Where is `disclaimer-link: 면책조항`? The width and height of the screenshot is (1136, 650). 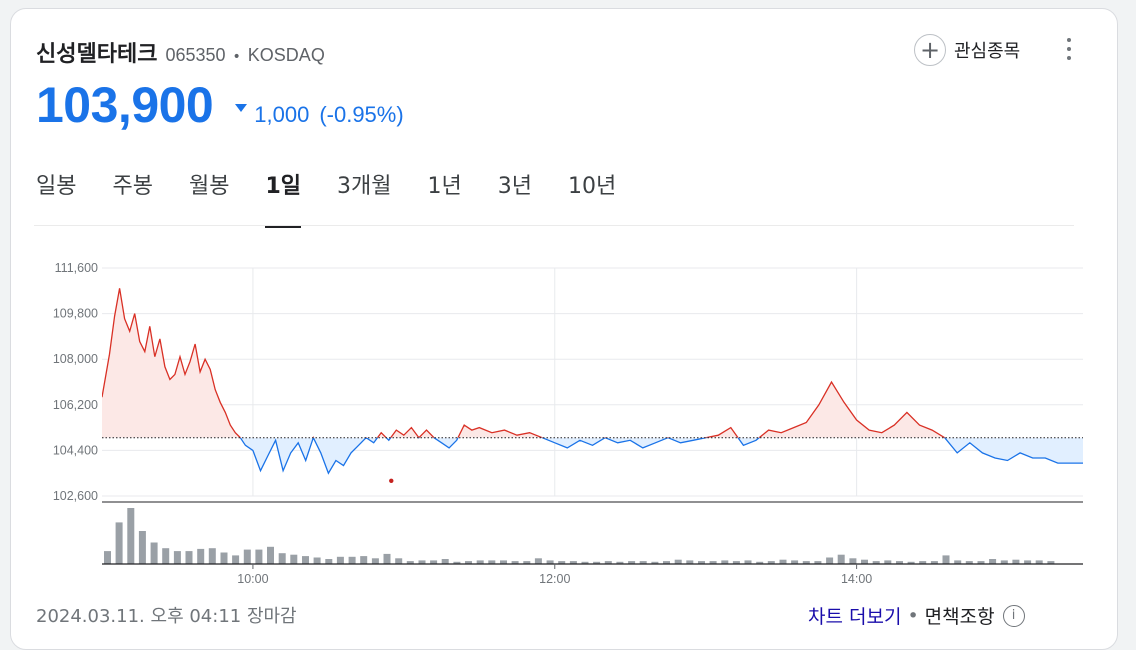
disclaimer-link: 면책조항 is located at coordinates (959, 617).